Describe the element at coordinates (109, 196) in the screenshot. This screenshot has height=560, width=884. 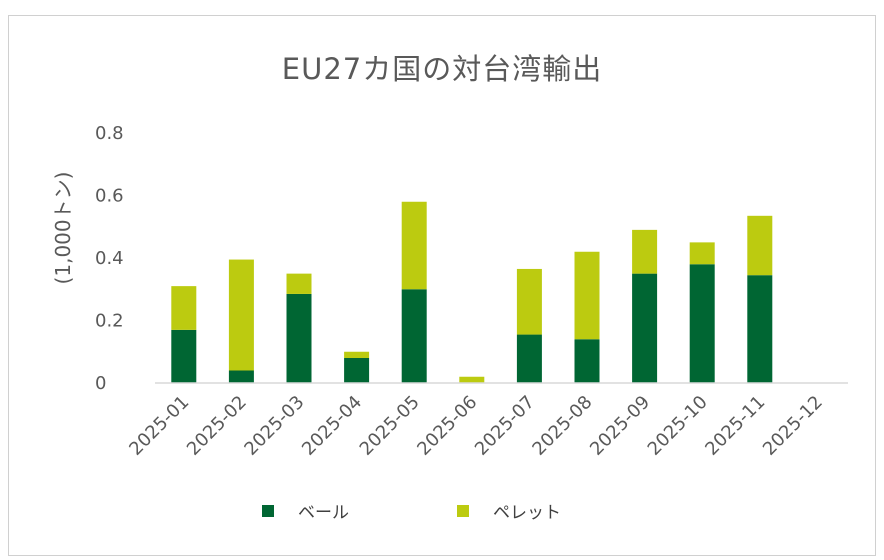
I see `y-tick-label: 0.6` at that location.